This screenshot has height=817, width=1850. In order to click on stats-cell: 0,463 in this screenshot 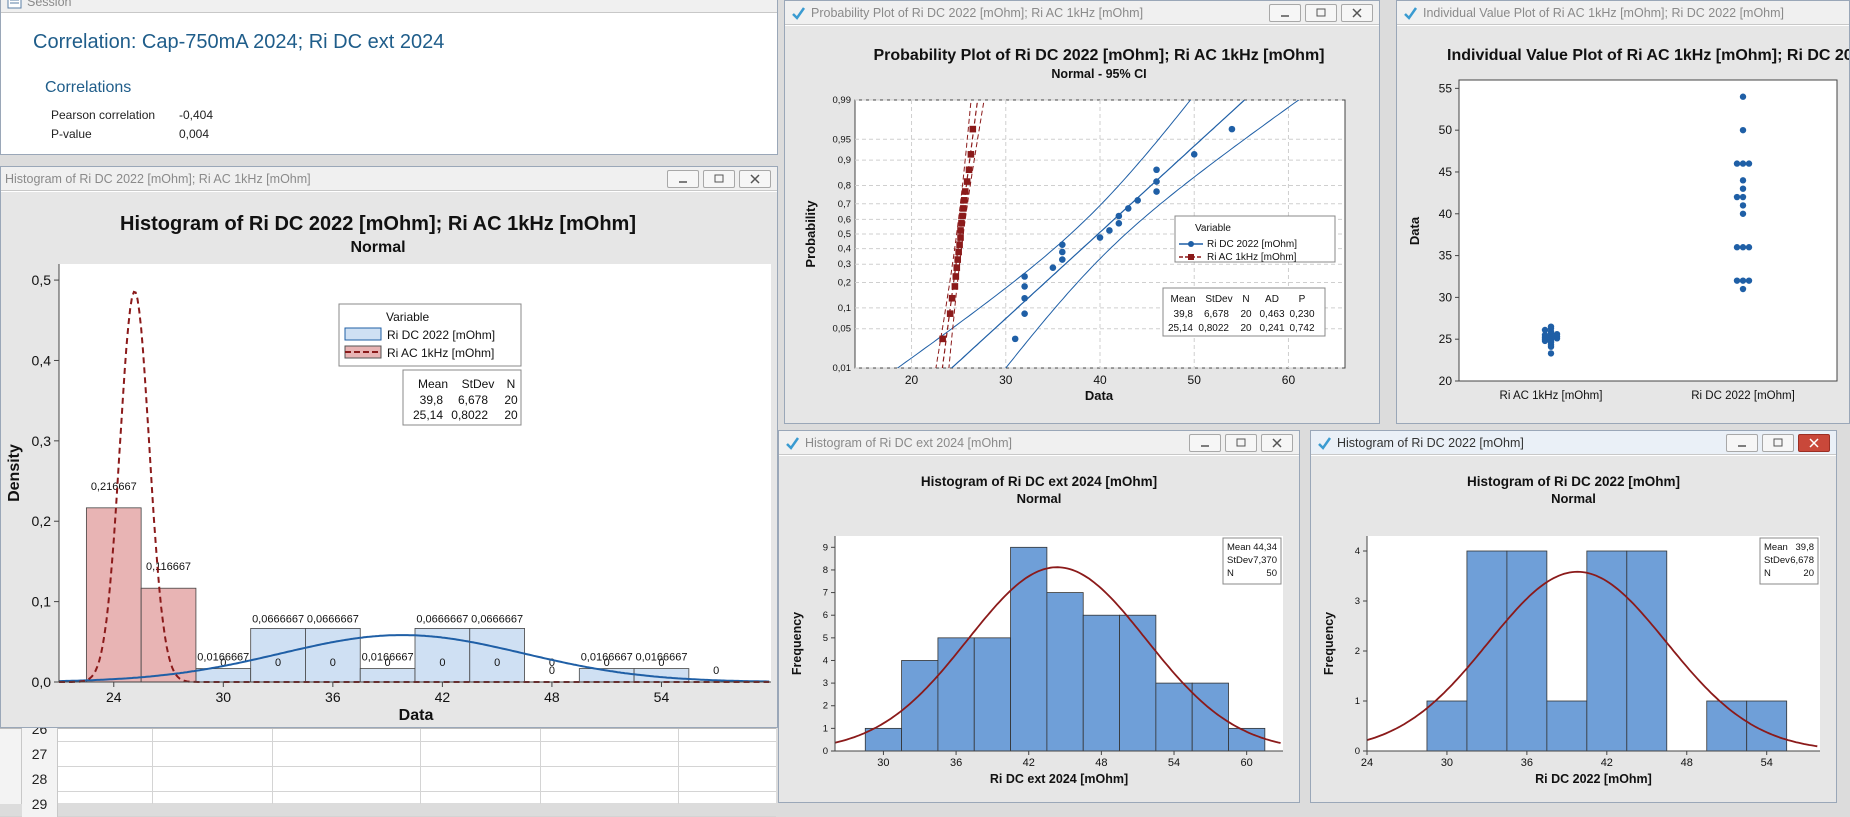, I will do `click(1271, 314)`.